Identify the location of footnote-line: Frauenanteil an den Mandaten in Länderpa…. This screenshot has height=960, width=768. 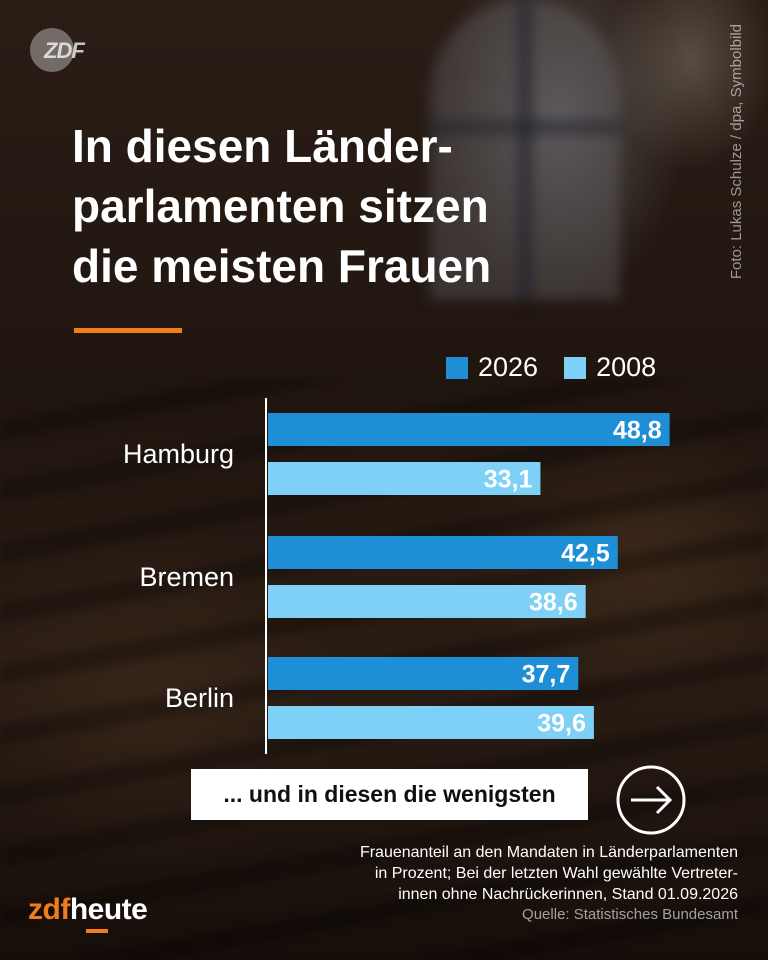
(548, 852).